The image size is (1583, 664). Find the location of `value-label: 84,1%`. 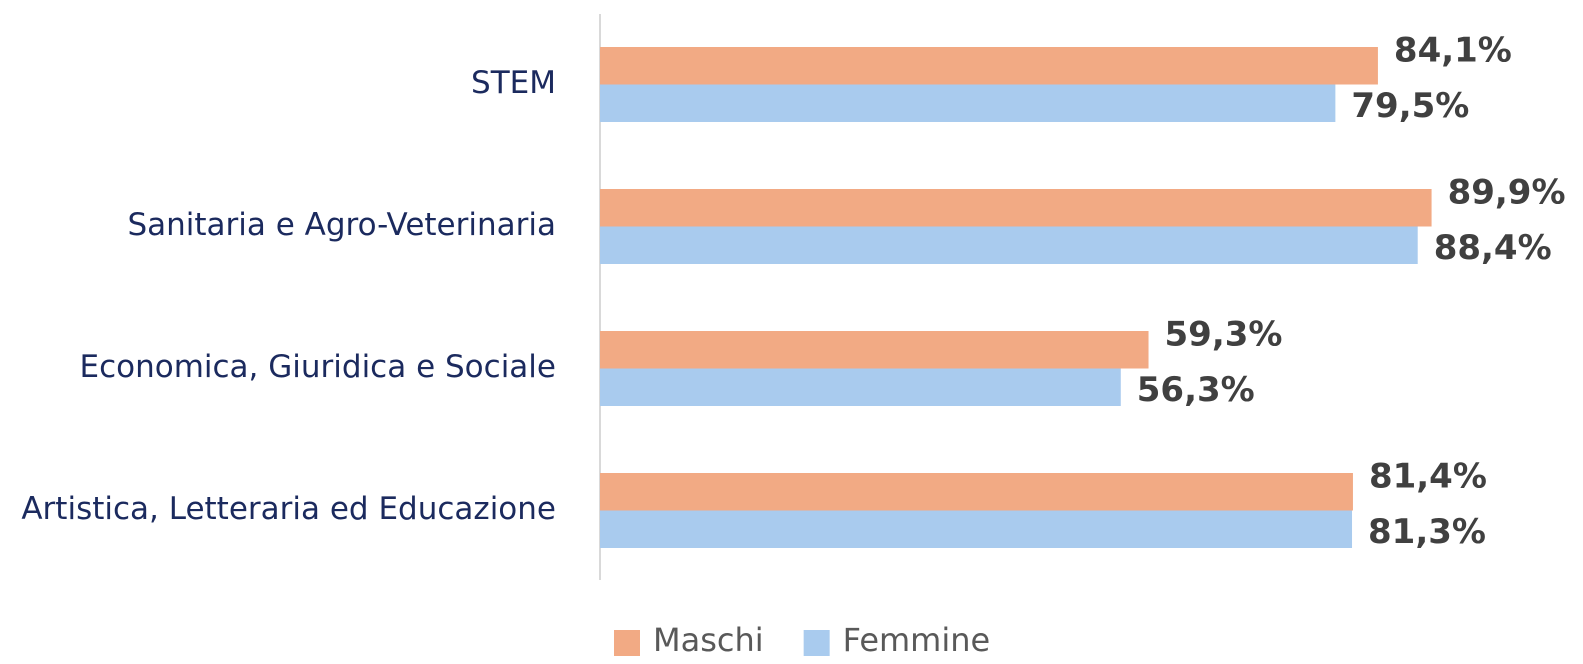

value-label: 84,1% is located at coordinates (1453, 50).